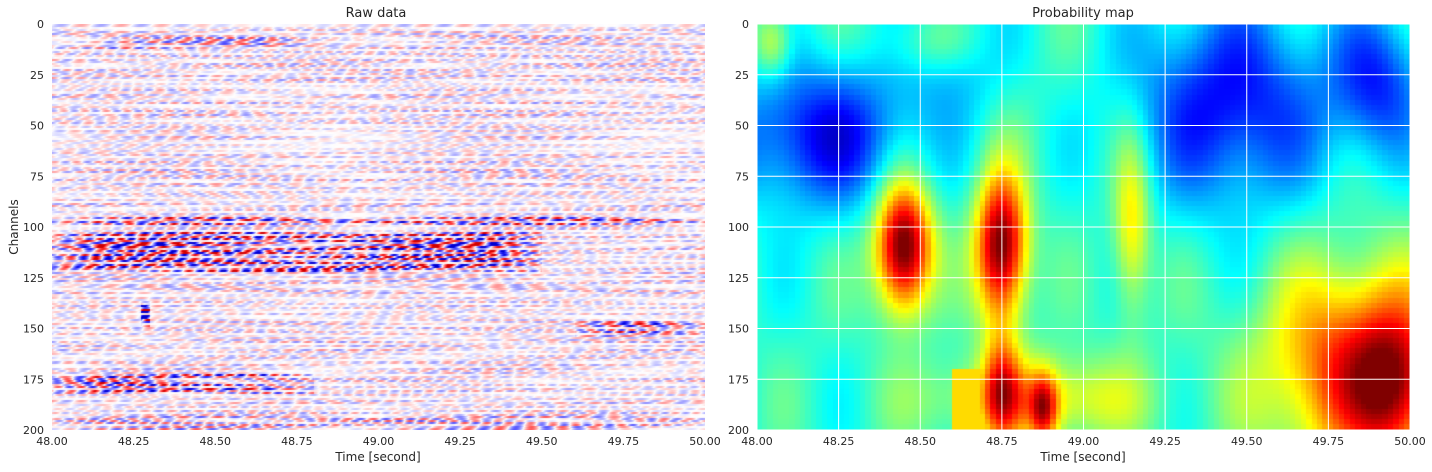  What do you see at coordinates (14, 227) in the screenshot?
I see `y-axis-label: Channels` at bounding box center [14, 227].